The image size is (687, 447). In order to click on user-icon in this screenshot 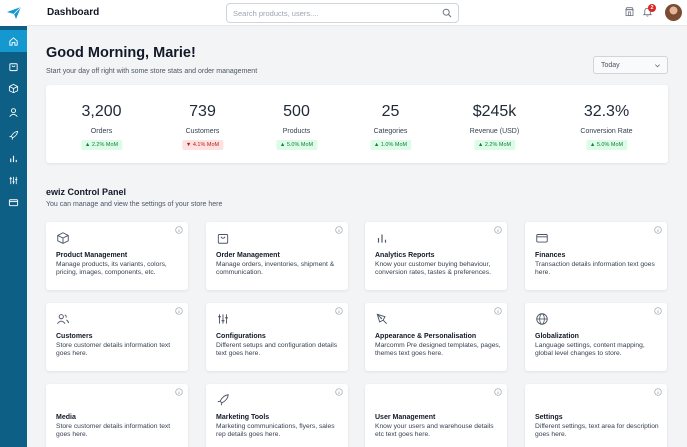, I will do `click(13, 112)`.